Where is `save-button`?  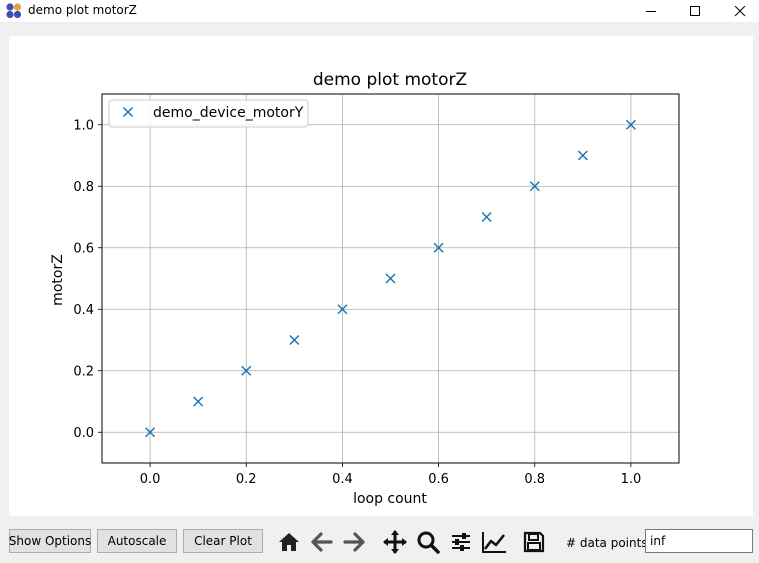 save-button is located at coordinates (534, 542).